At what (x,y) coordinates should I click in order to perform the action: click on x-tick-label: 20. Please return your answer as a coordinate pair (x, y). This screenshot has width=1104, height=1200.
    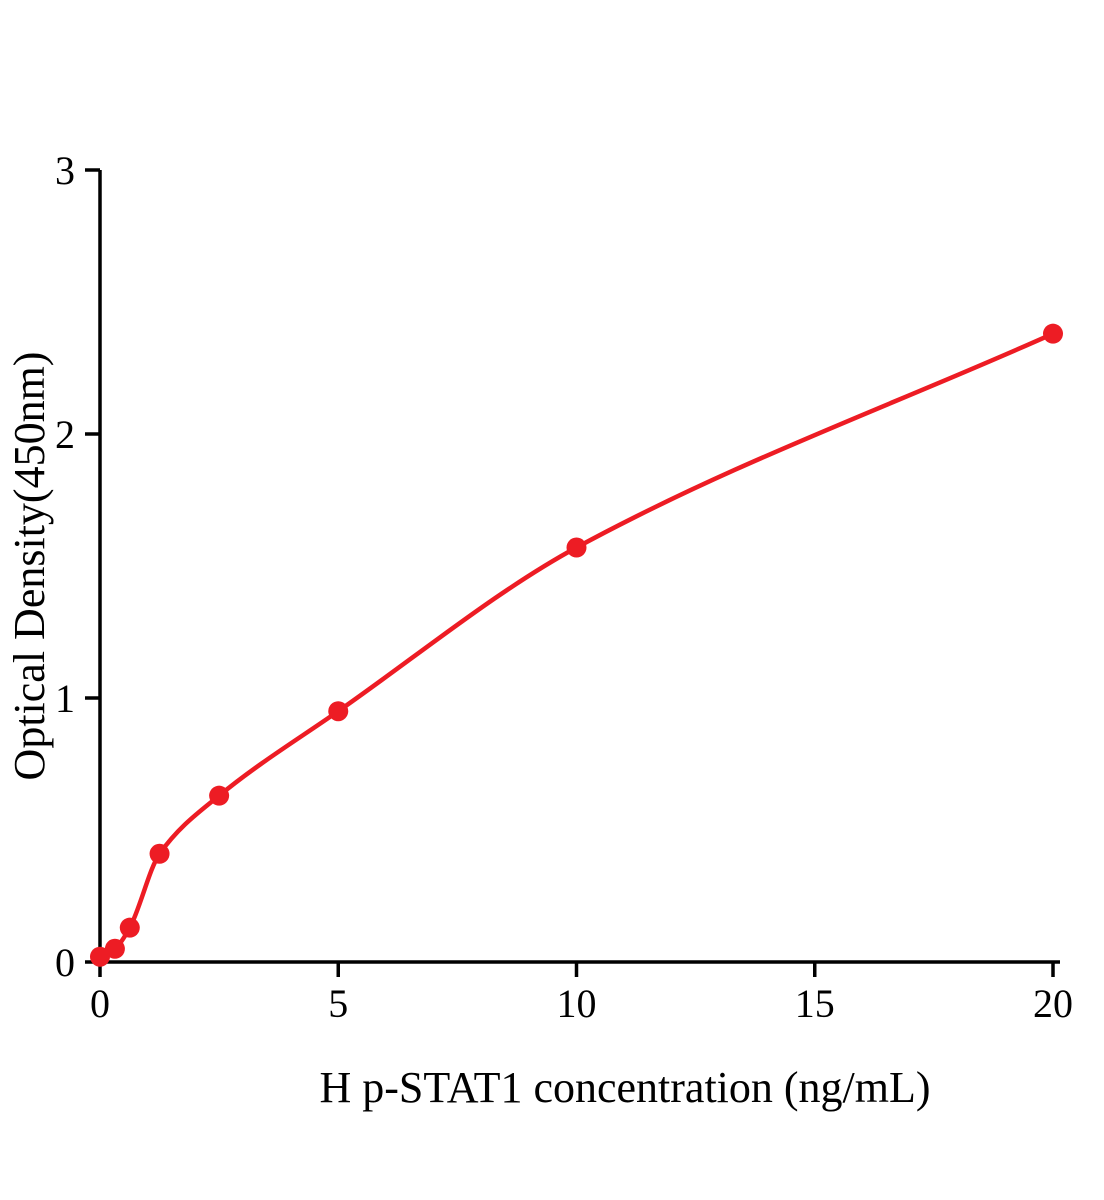
    Looking at the image, I should click on (1053, 1003).